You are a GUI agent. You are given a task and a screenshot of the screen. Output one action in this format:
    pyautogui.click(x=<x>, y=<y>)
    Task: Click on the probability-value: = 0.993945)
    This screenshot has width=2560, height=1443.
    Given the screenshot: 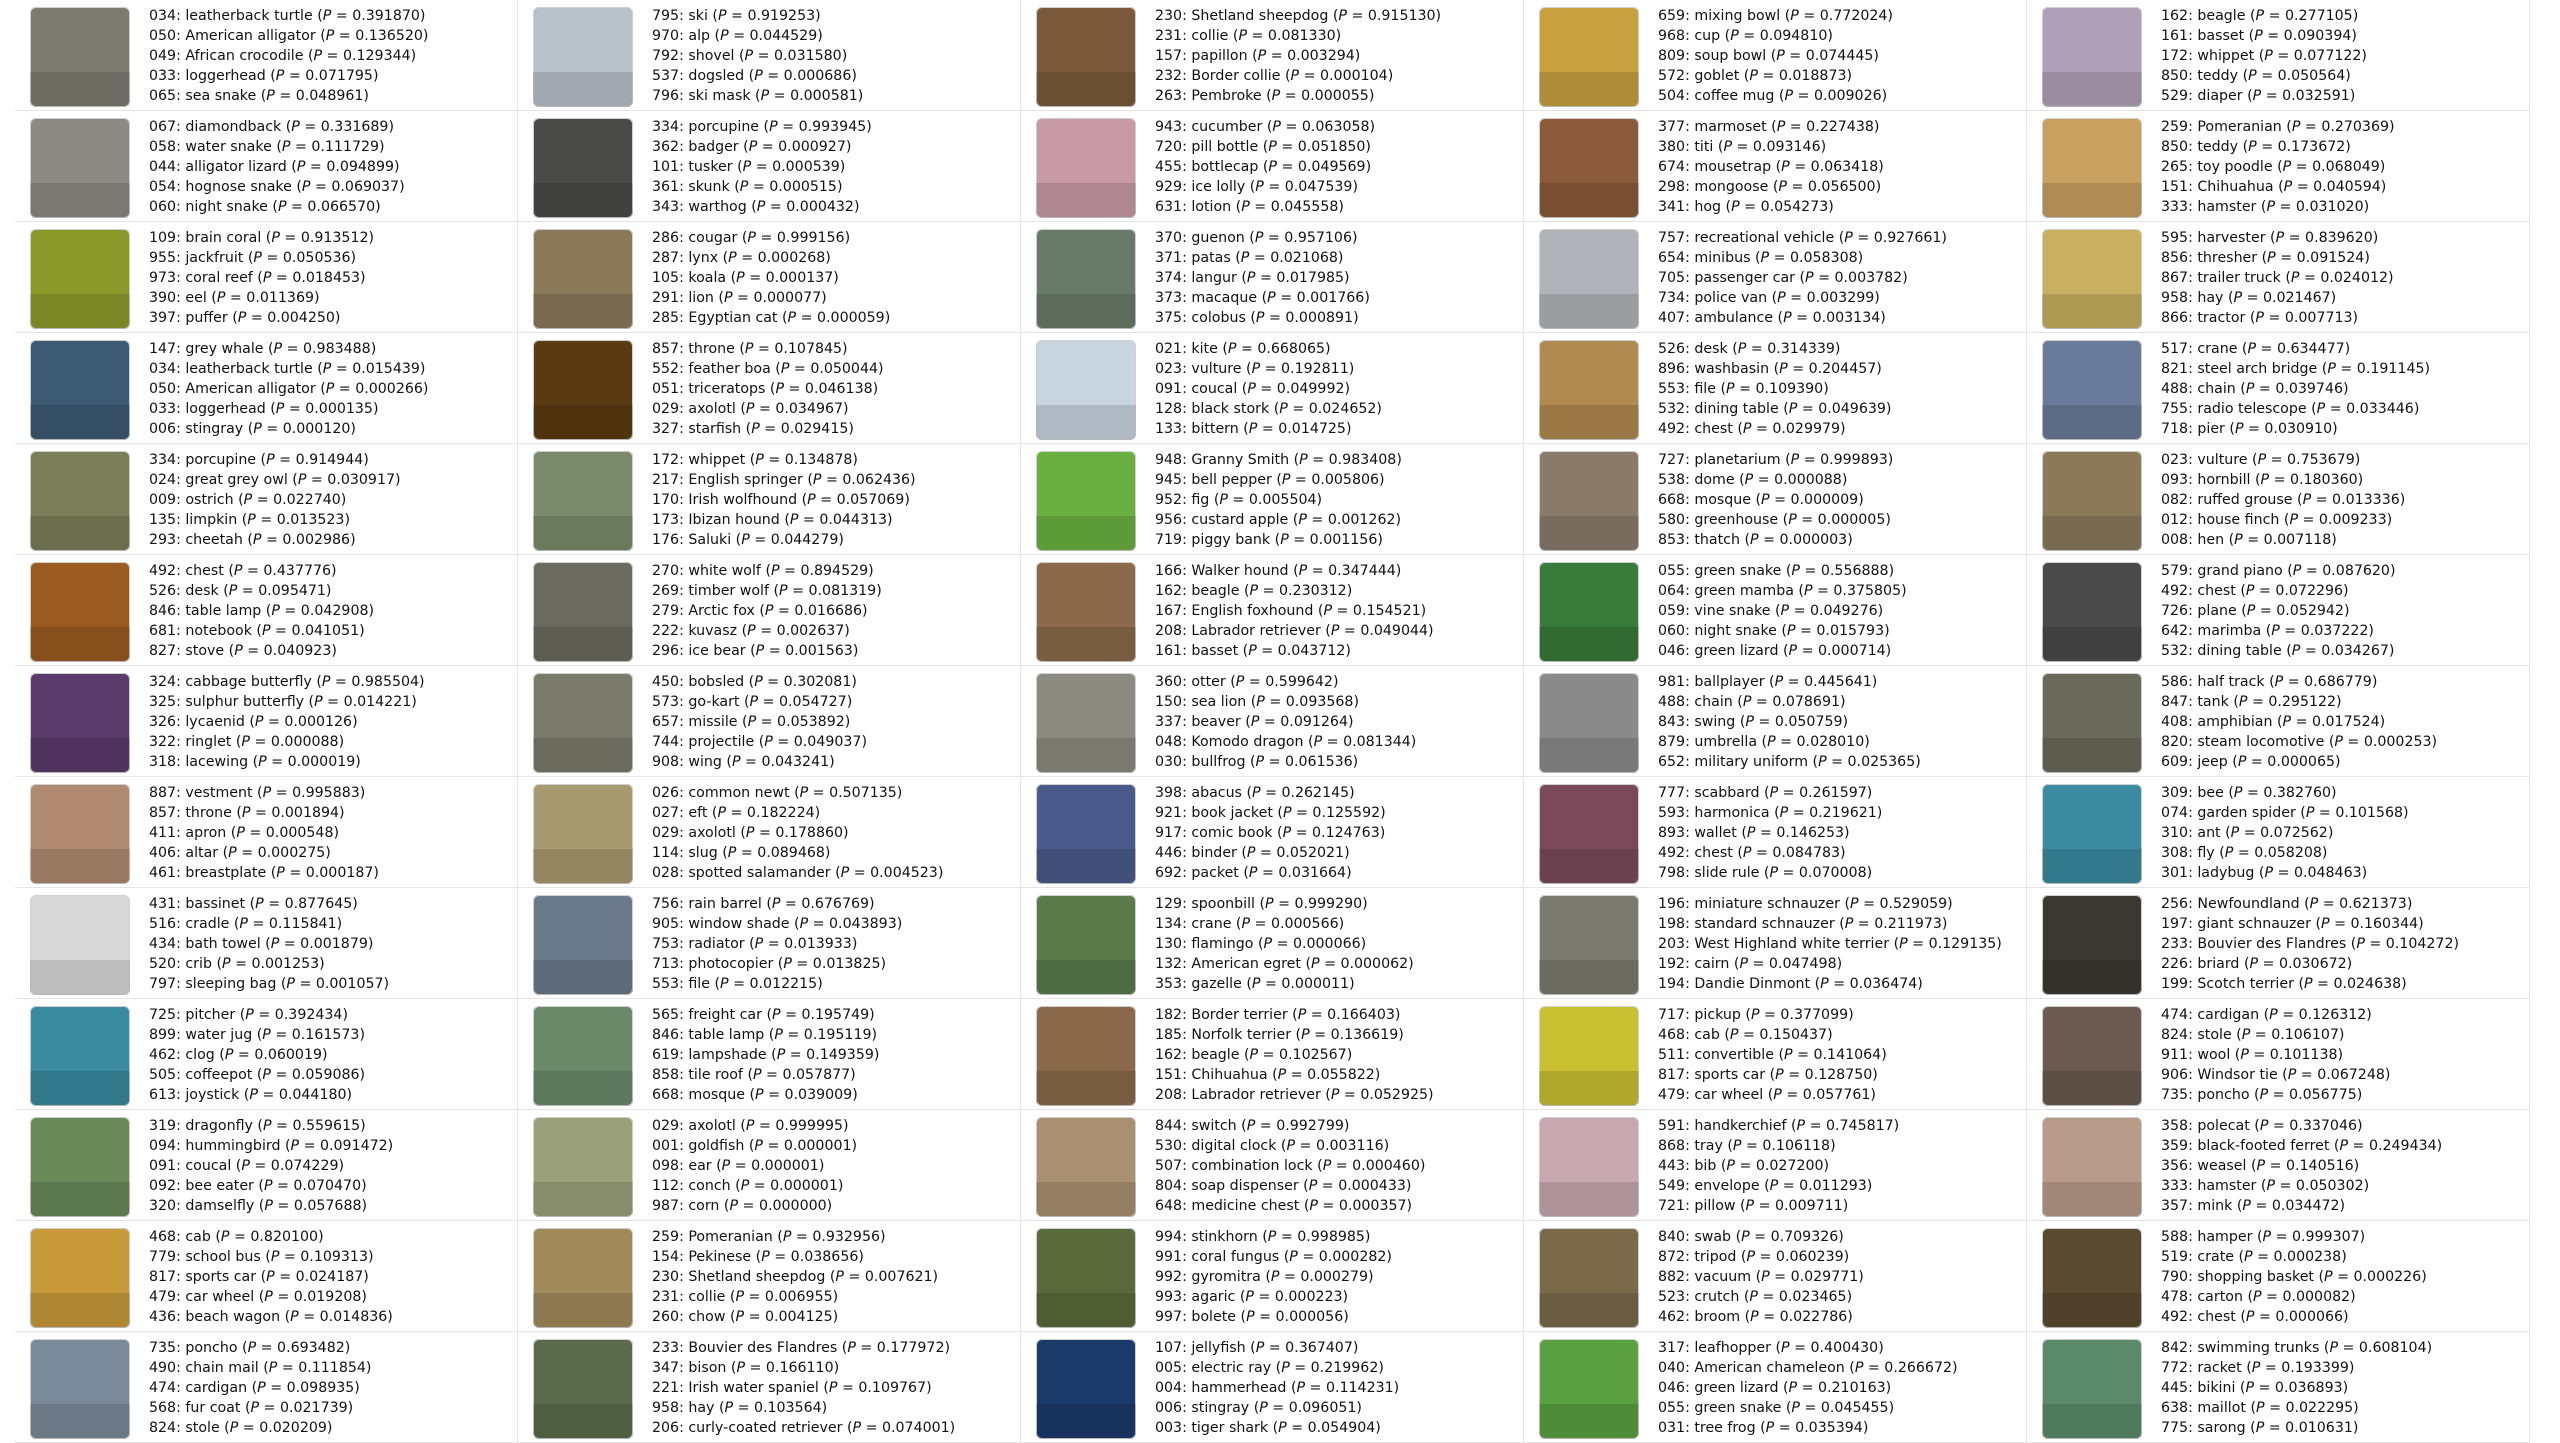 What is the action you would take?
    pyautogui.click(x=824, y=127)
    